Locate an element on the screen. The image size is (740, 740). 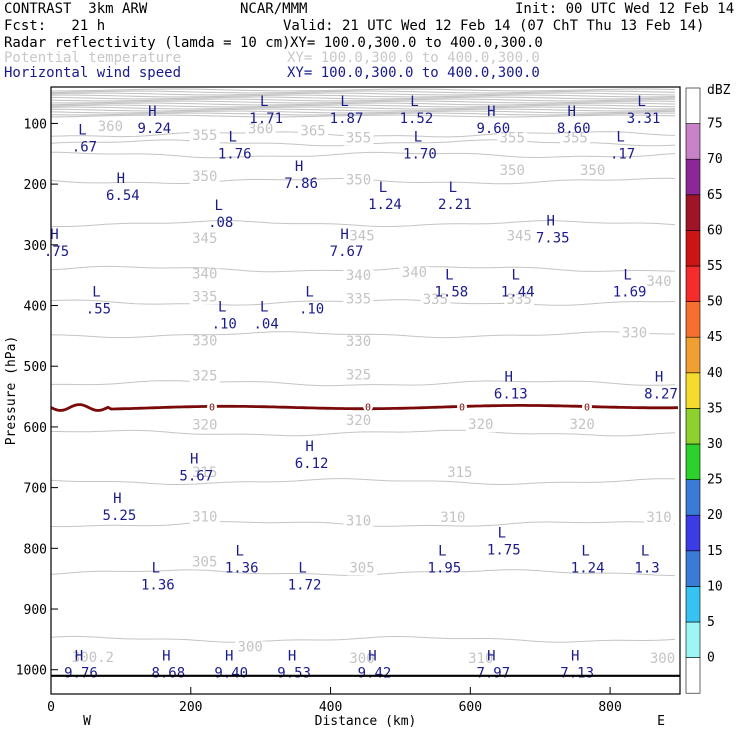
wind-extremum-value: 7.67 is located at coordinates (347, 252).